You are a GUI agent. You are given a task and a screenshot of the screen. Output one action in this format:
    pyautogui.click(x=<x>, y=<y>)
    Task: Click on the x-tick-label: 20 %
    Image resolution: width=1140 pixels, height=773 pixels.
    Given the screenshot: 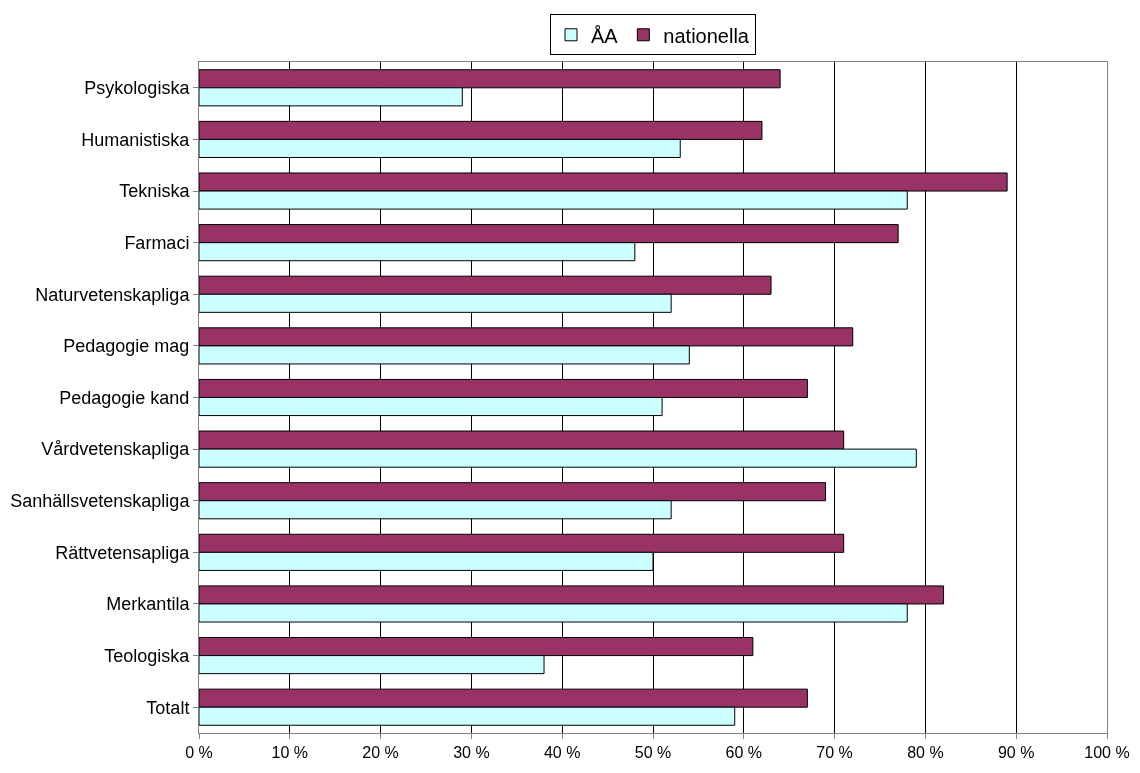 What is the action you would take?
    pyautogui.click(x=380, y=753)
    